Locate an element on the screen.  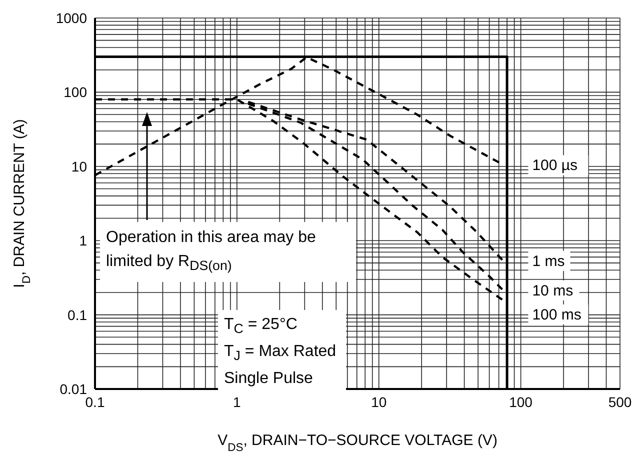
y-tick-label: 1 is located at coordinates (83, 240).